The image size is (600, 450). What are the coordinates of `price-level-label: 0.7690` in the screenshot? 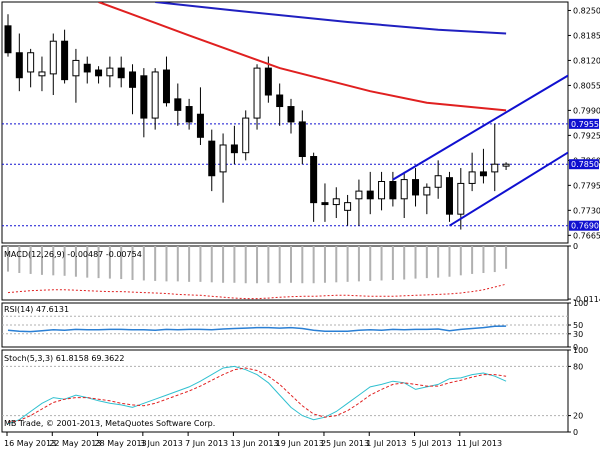 It's located at (585, 226).